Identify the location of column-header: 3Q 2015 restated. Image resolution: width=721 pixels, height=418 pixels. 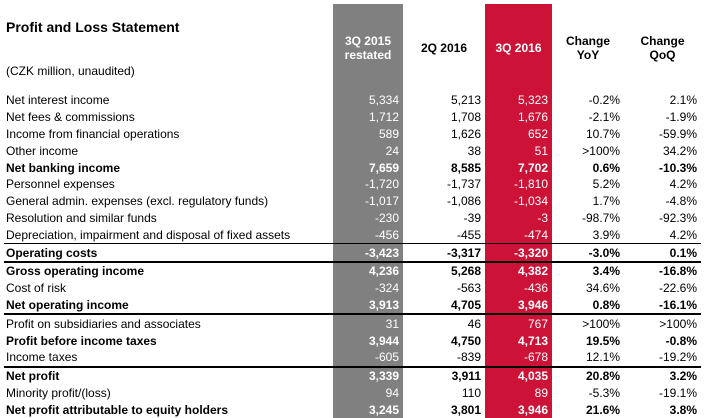
(368, 48).